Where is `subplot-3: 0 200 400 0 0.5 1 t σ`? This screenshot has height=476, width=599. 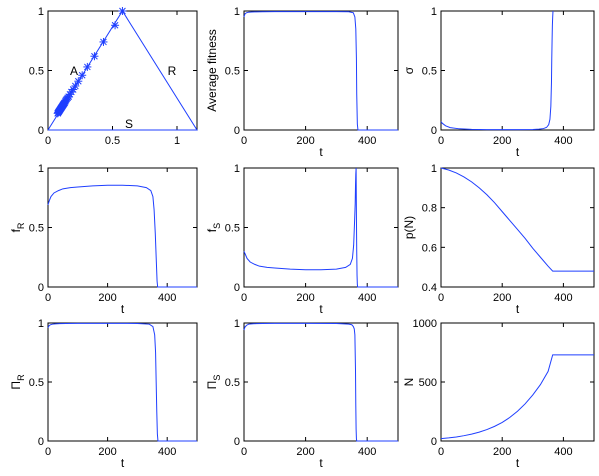 subplot-3: 0 200 400 0 0.5 1 t σ is located at coordinates (498, 82).